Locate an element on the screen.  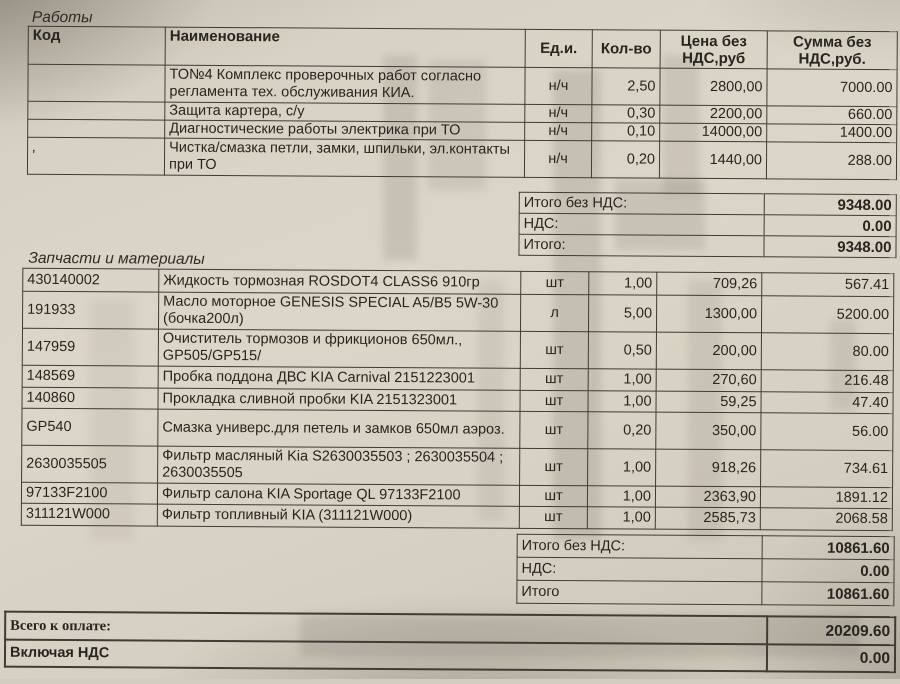
work-sum: 7000.00 is located at coordinates (832, 87).